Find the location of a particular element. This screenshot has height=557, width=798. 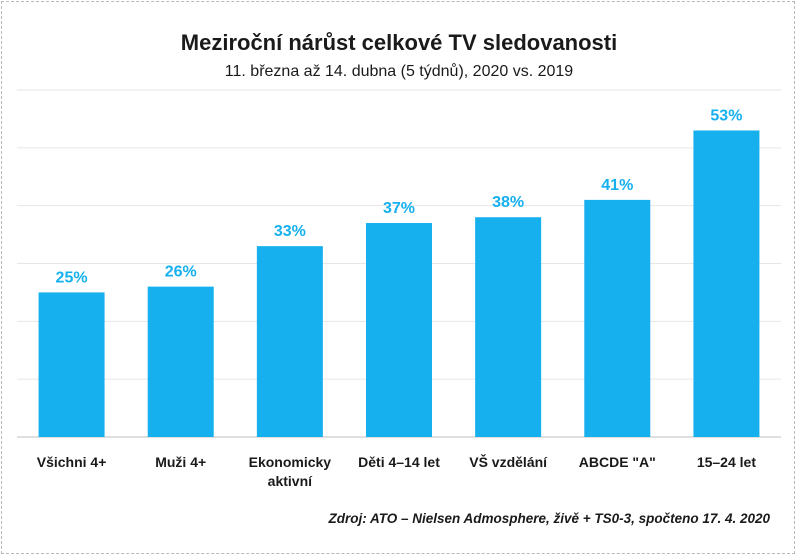

data-label: 53% is located at coordinates (726, 115).